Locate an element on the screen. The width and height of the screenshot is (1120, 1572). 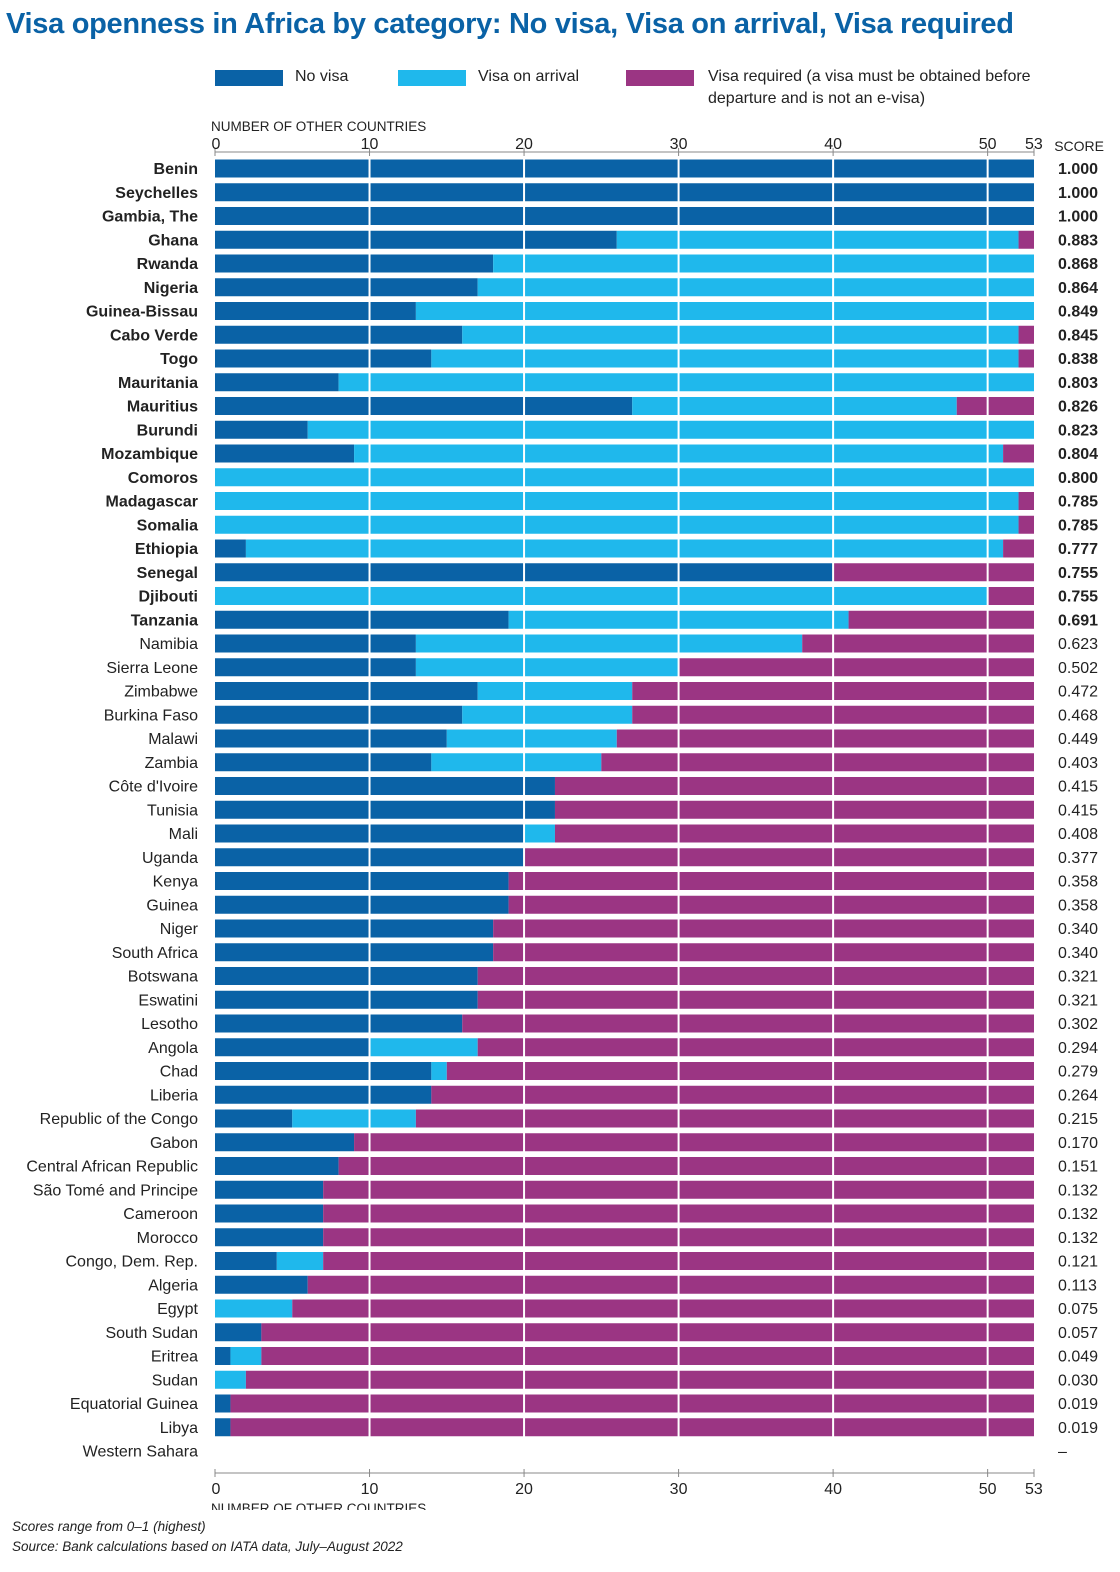
country-label: Côte d'Ivoire is located at coordinates (153, 787).